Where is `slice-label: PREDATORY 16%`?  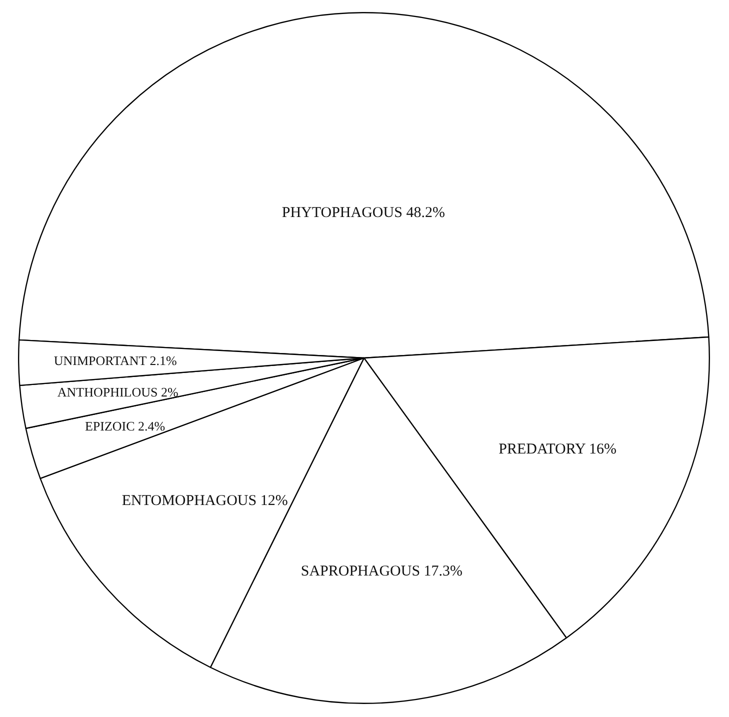
slice-label: PREDATORY 16% is located at coordinates (557, 450).